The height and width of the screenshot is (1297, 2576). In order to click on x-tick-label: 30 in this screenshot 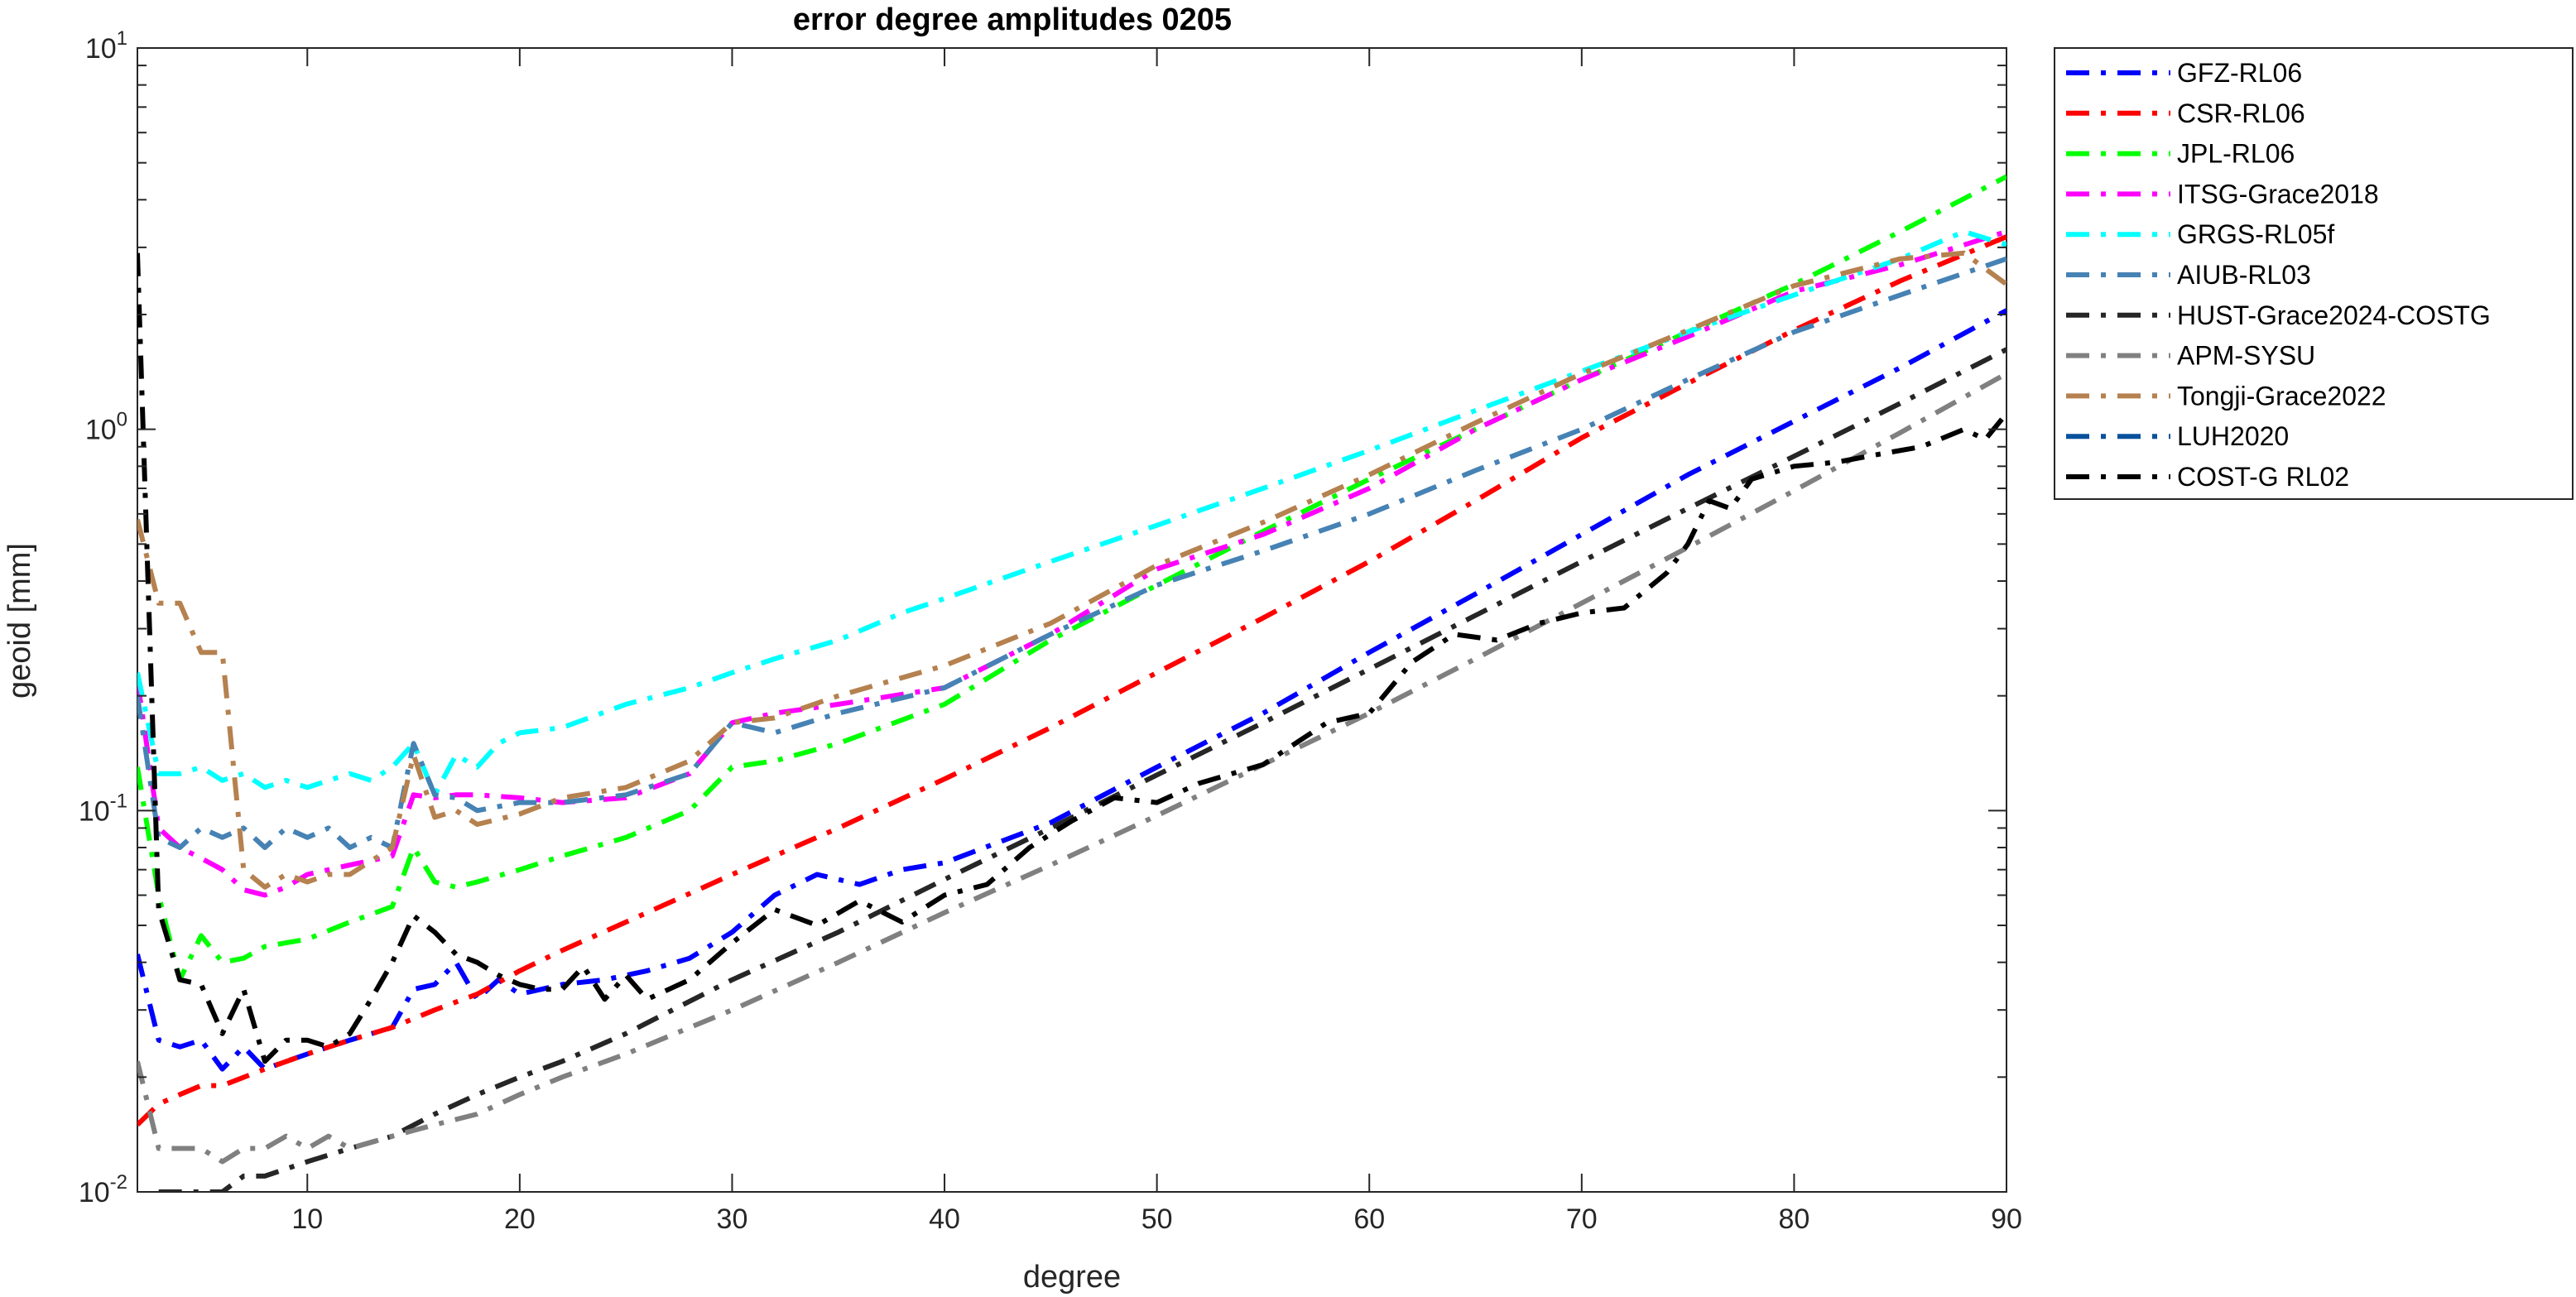, I will do `click(732, 1219)`.